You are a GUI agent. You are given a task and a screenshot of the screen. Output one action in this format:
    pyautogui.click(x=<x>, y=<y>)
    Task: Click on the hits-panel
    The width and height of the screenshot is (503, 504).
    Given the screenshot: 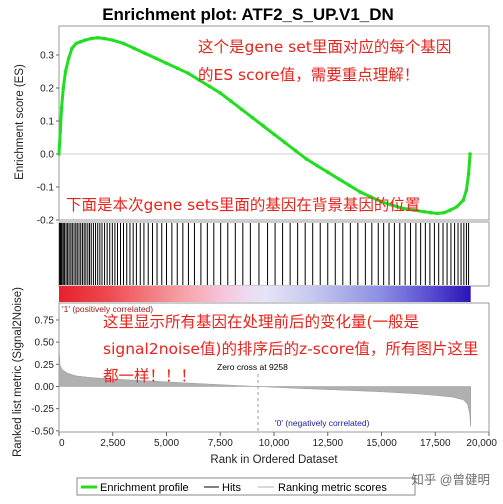 What is the action you would take?
    pyautogui.click(x=274, y=261)
    